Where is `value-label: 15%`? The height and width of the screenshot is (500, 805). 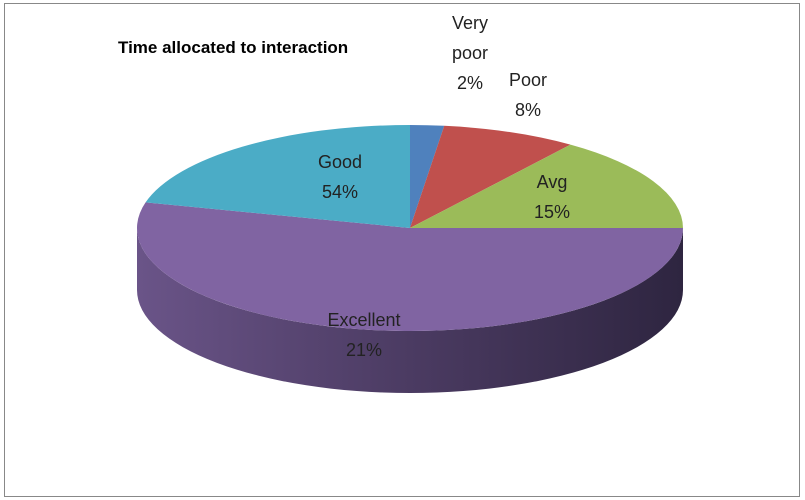 value-label: 15% is located at coordinates (552, 212).